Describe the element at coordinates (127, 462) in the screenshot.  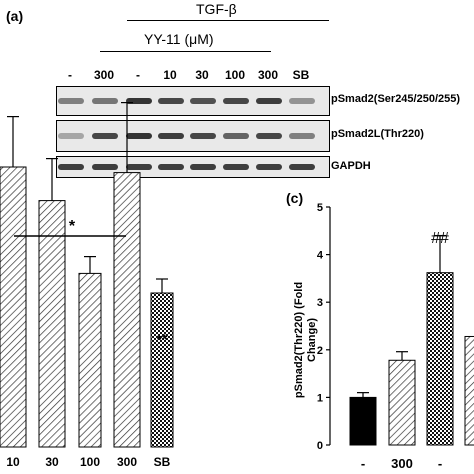
I see `tick-label-b: 300` at that location.